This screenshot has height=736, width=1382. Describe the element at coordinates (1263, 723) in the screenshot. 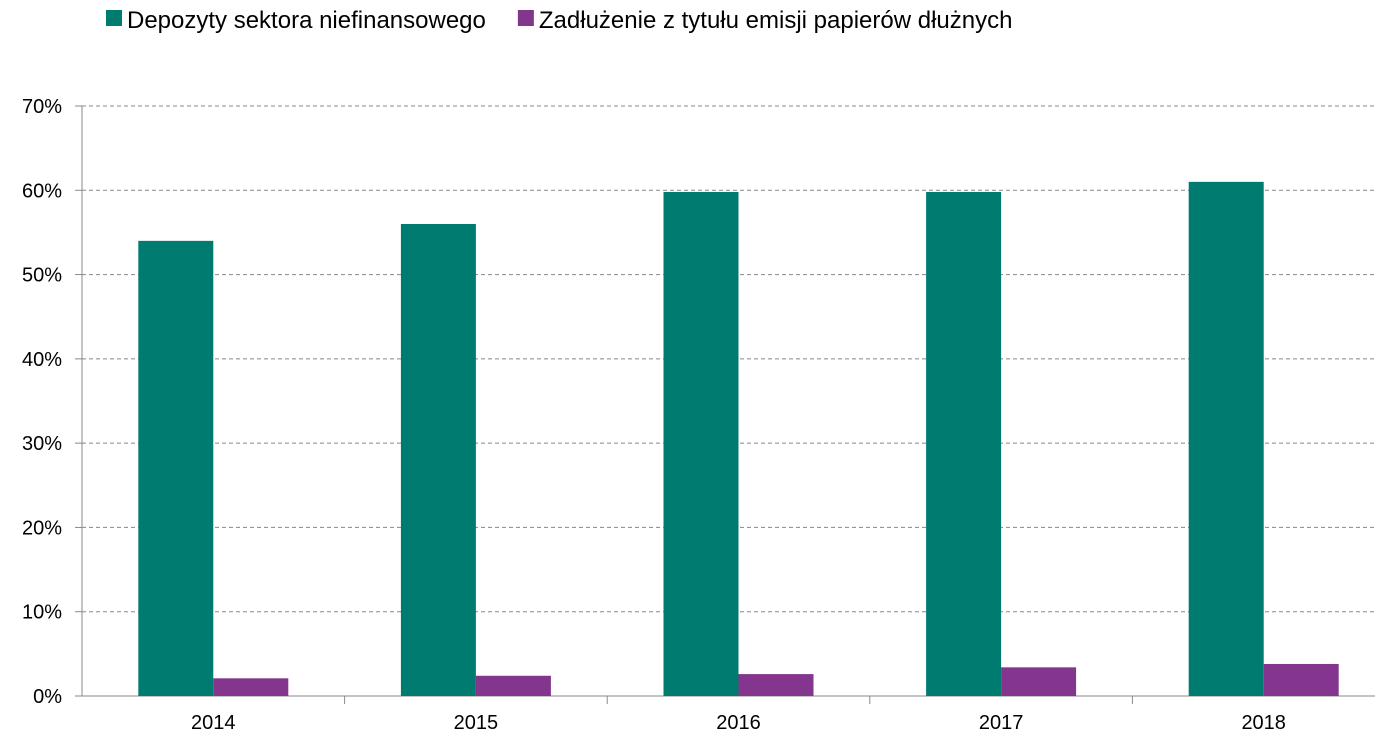

I see `x-tick-label: 2018` at that location.